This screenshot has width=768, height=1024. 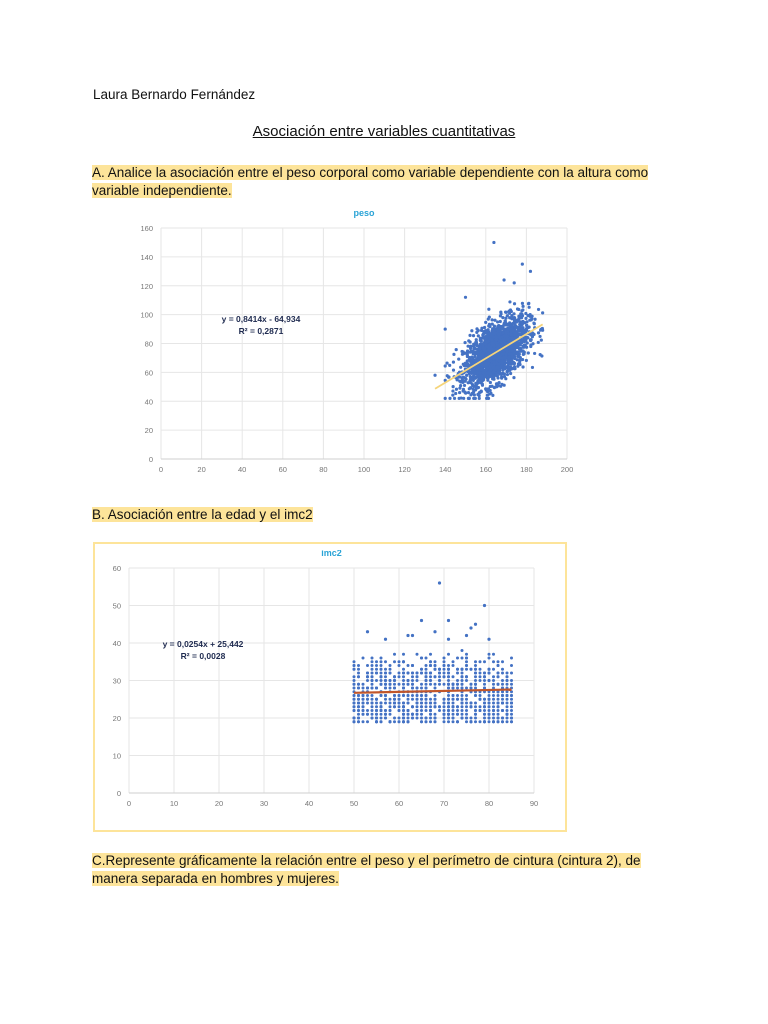 What do you see at coordinates (444, 803) in the screenshot?
I see `x-tick-label: 70` at bounding box center [444, 803].